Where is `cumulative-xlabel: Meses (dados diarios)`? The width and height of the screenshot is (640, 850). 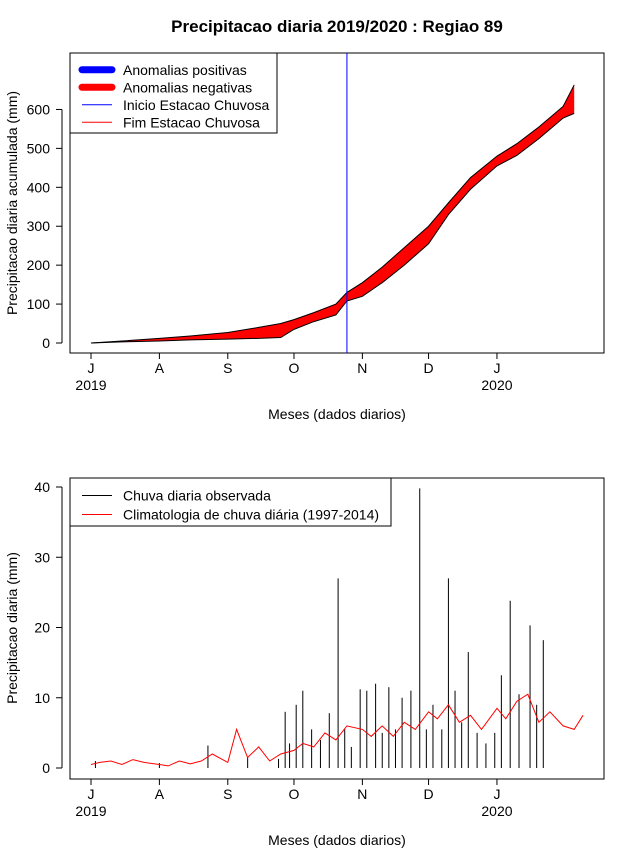 cumulative-xlabel: Meses (dados diarios) is located at coordinates (337, 414).